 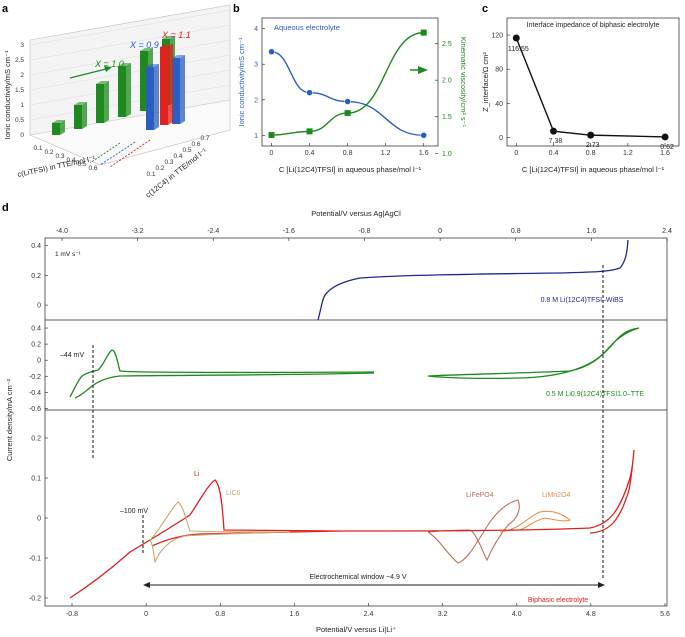 What do you see at coordinates (9, 419) in the screenshot?
I see `y-axis-label: Current density/mA cm⁻²` at bounding box center [9, 419].